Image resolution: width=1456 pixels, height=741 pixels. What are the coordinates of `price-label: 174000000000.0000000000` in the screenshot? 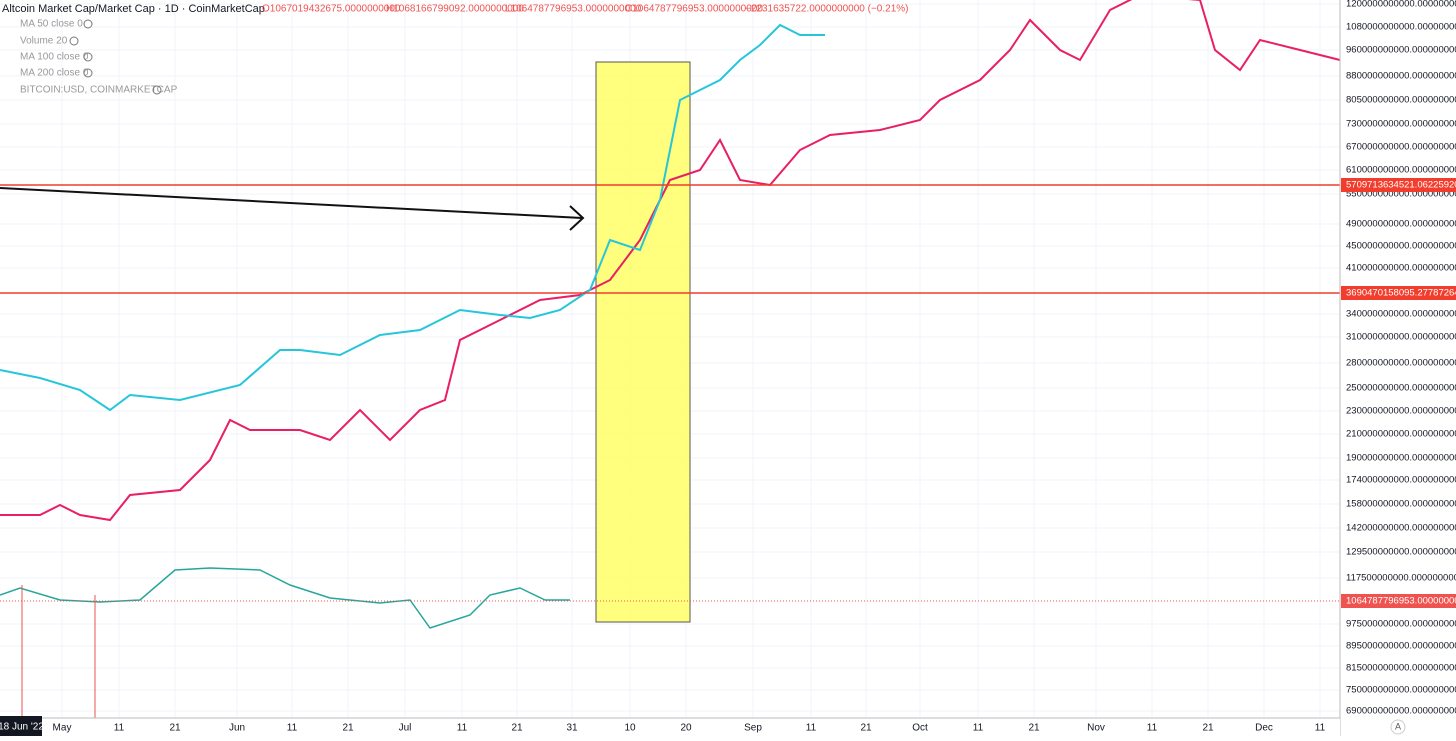 It's located at (1401, 480).